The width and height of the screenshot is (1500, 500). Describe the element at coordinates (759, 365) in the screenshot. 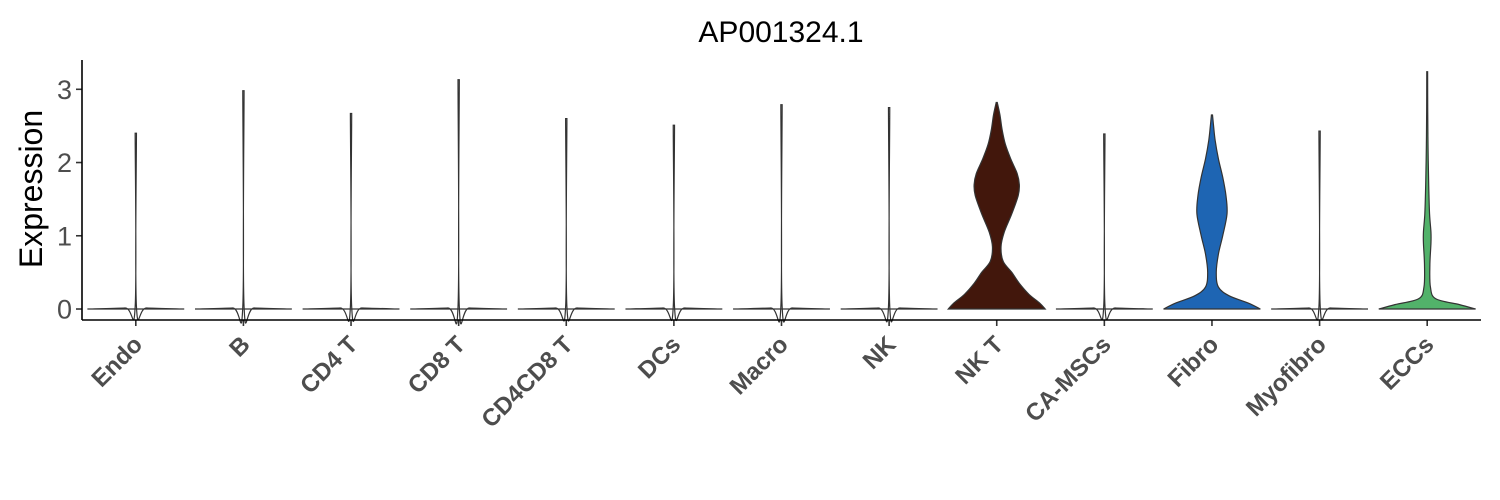

I see `x-tick-label: Macro` at that location.